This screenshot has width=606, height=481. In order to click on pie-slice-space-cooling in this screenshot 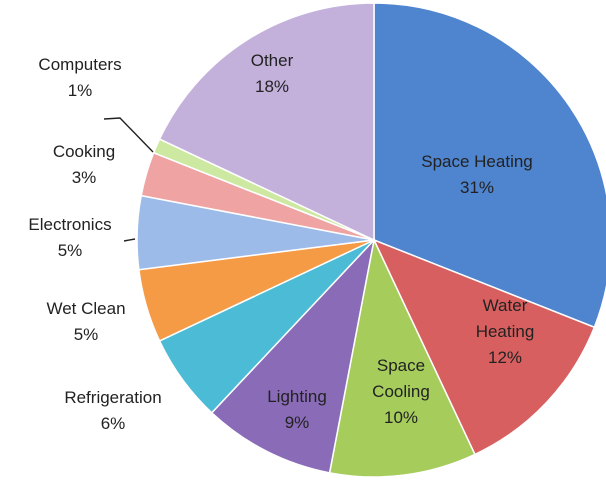, I will do `click(402, 357)`.